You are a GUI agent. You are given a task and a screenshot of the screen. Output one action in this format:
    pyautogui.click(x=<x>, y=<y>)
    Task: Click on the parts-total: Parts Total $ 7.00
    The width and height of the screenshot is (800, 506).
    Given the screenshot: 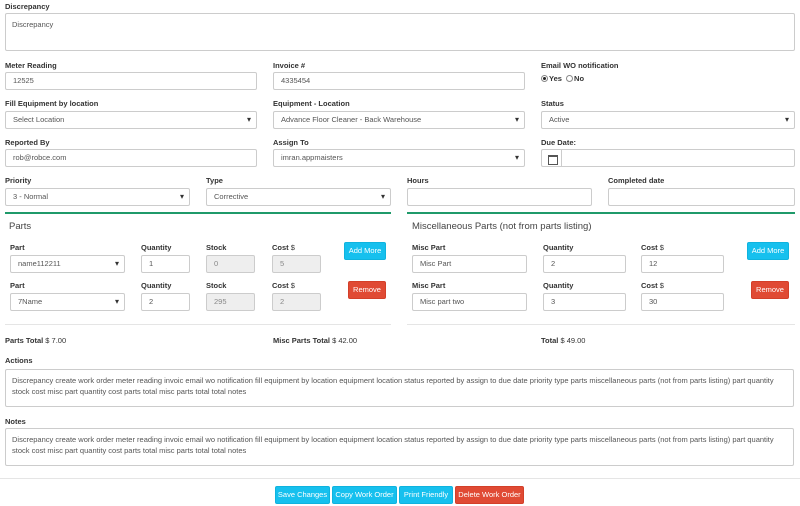 What is the action you would take?
    pyautogui.click(x=35, y=340)
    